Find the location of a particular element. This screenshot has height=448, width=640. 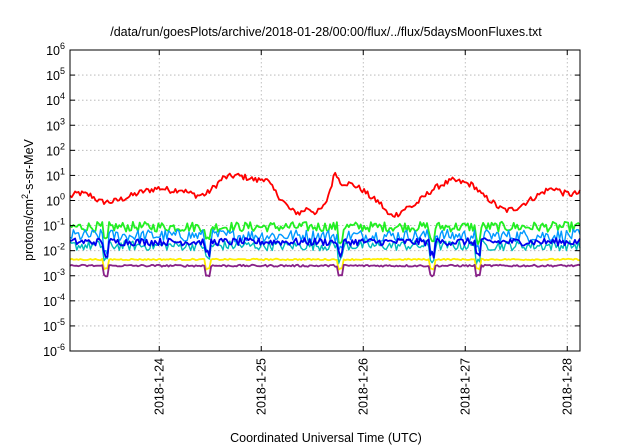

y-tick-label: 10⁻⁴ is located at coordinates (54, 300).